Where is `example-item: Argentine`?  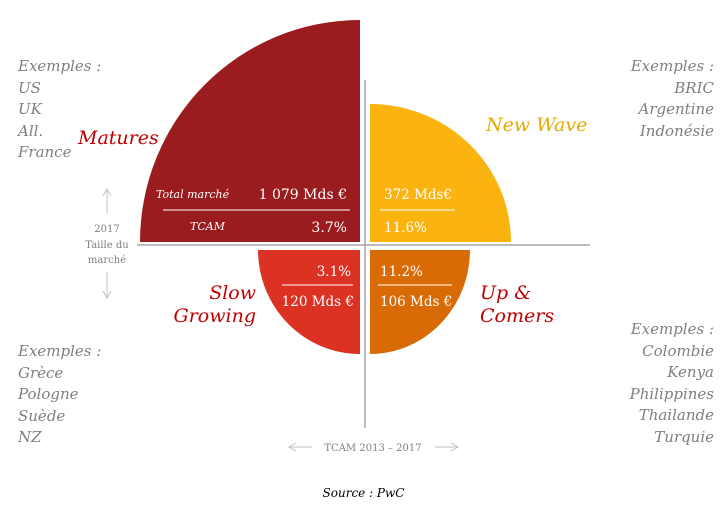 example-item: Argentine is located at coordinates (676, 109).